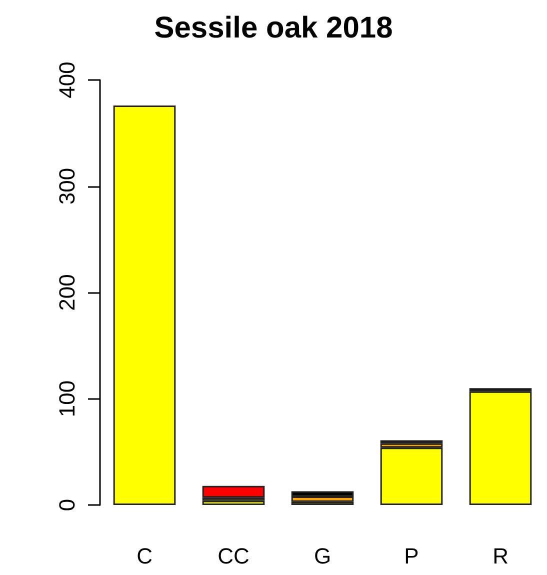 The width and height of the screenshot is (547, 575). I want to click on y-tick-label: 300, so click(67, 186).